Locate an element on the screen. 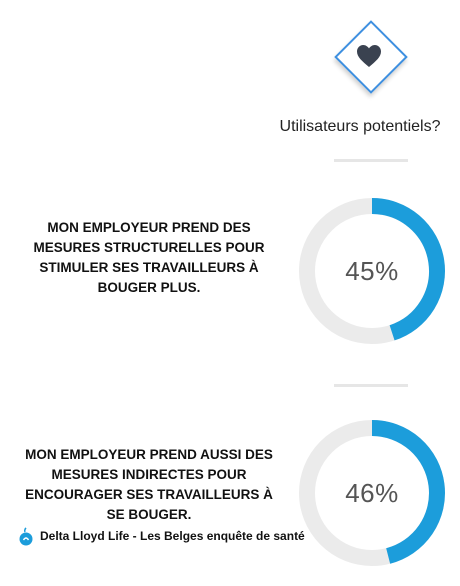 This screenshot has width=460, height=586. donut-chart-2: 46% is located at coordinates (372, 493).